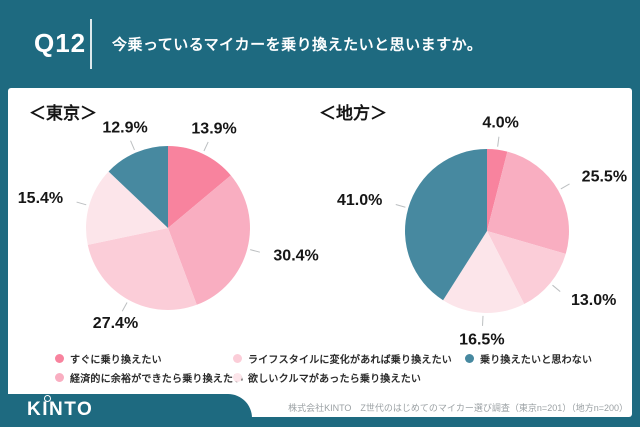  Describe the element at coordinates (295, 255) in the screenshot. I see `pie-data-label: 30.4%` at that location.